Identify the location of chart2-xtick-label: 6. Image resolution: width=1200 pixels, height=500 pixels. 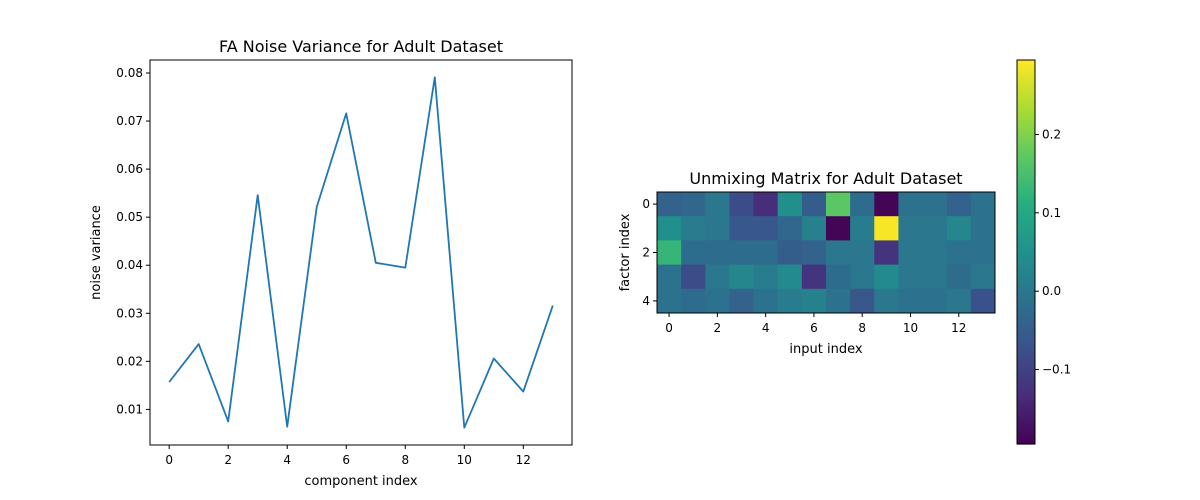
(814, 328).